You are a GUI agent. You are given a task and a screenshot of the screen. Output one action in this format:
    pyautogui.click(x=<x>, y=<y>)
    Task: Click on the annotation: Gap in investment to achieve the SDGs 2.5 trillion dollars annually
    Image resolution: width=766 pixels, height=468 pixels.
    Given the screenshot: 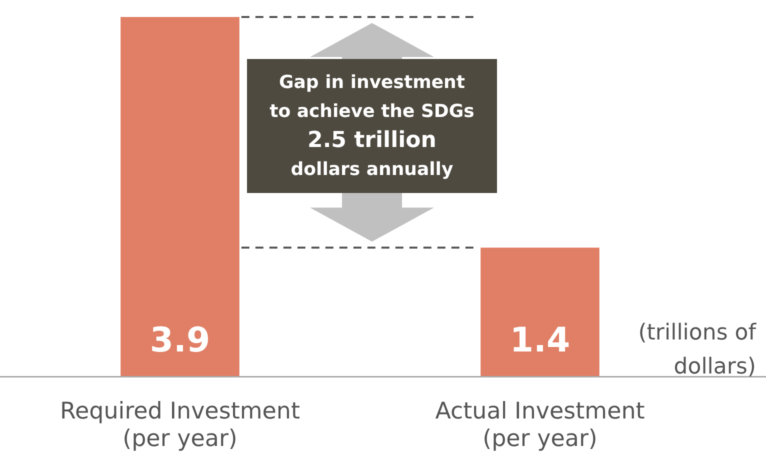 What is the action you would take?
    pyautogui.click(x=372, y=126)
    